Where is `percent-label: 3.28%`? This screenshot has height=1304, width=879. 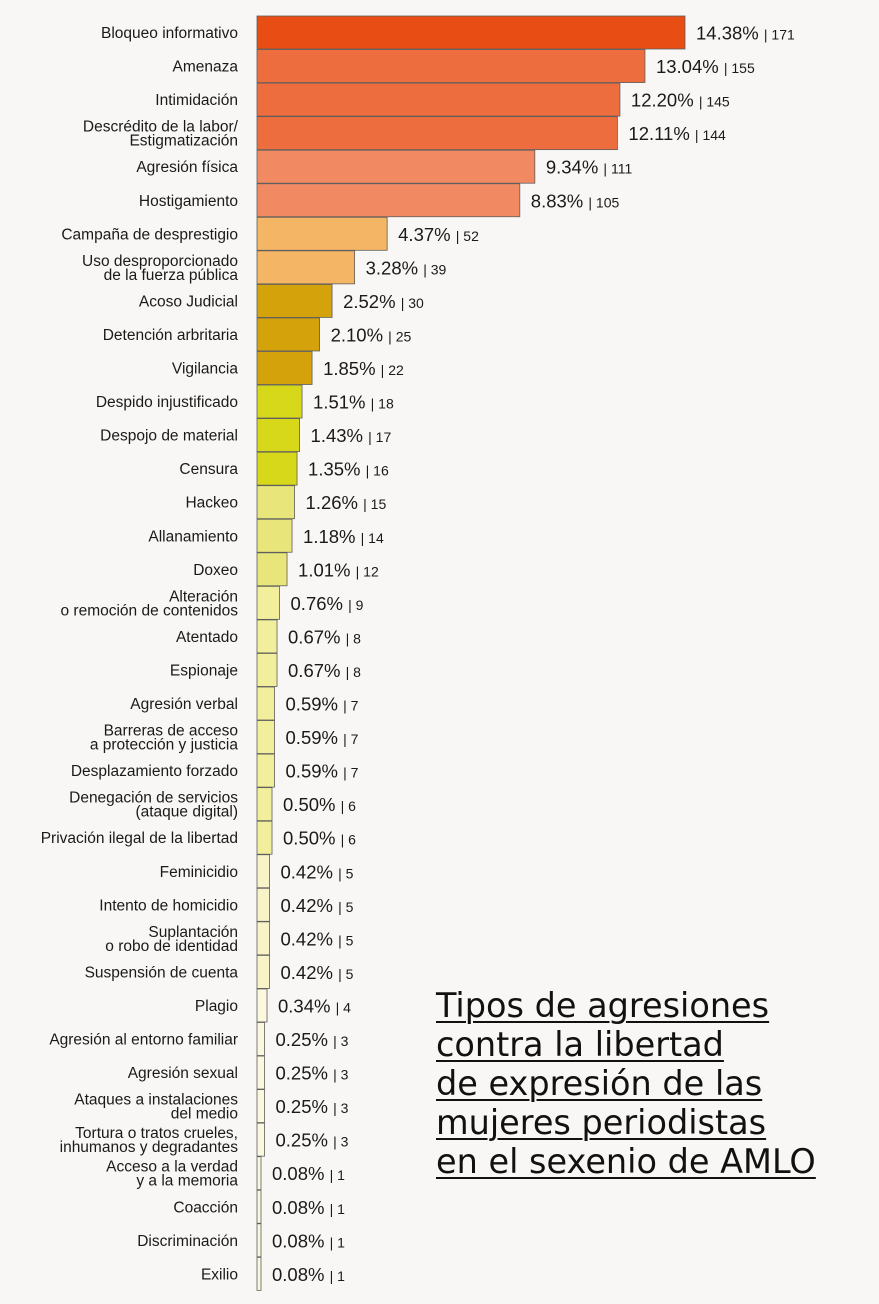 percent-label: 3.28% is located at coordinates (395, 267).